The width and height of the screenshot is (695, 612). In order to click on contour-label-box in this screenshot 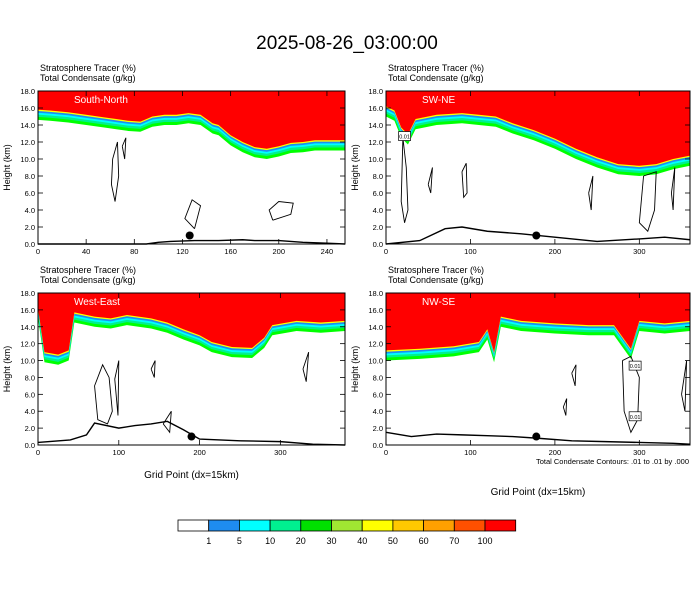, I will do `click(635, 416)`.